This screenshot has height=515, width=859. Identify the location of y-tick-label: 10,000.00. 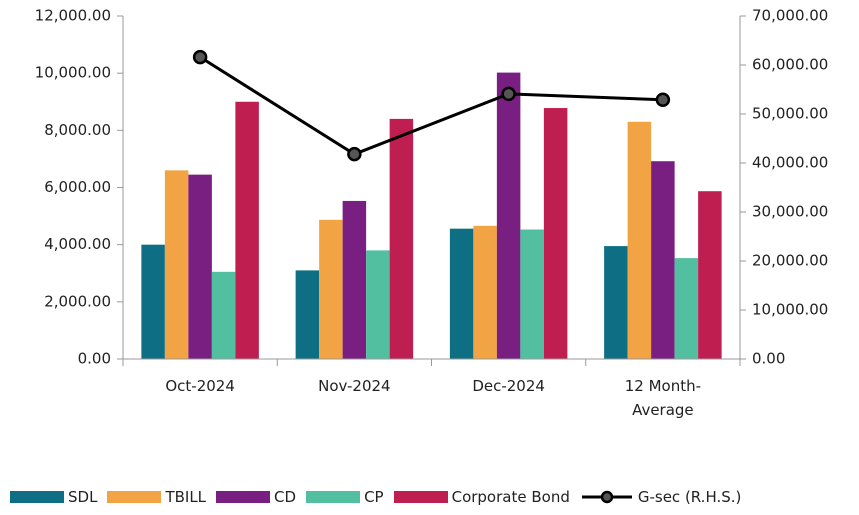
(73, 73).